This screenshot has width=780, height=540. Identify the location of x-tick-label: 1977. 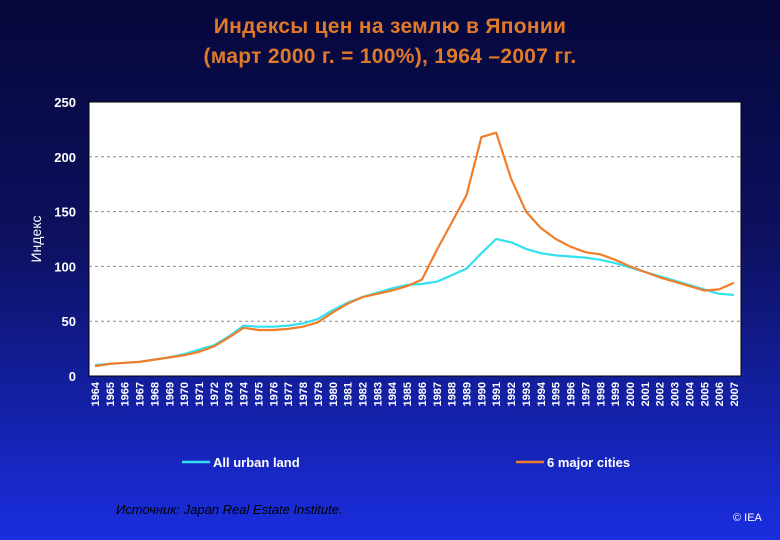
(289, 394).